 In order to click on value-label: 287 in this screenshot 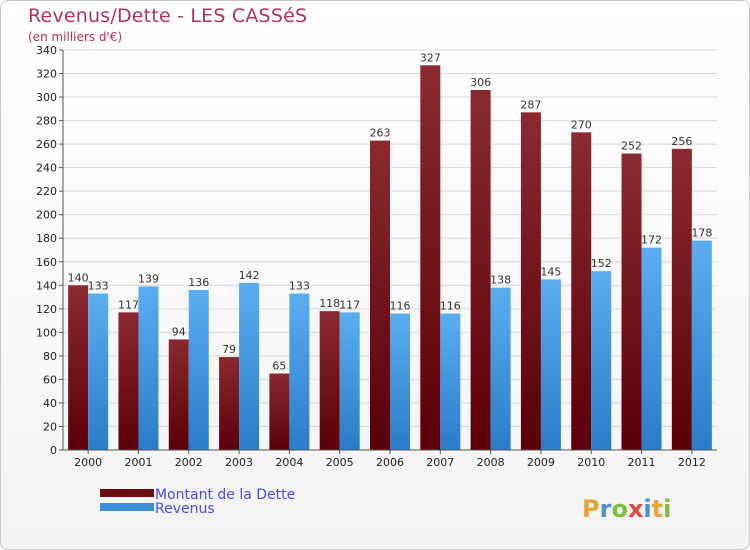, I will do `click(530, 104)`.